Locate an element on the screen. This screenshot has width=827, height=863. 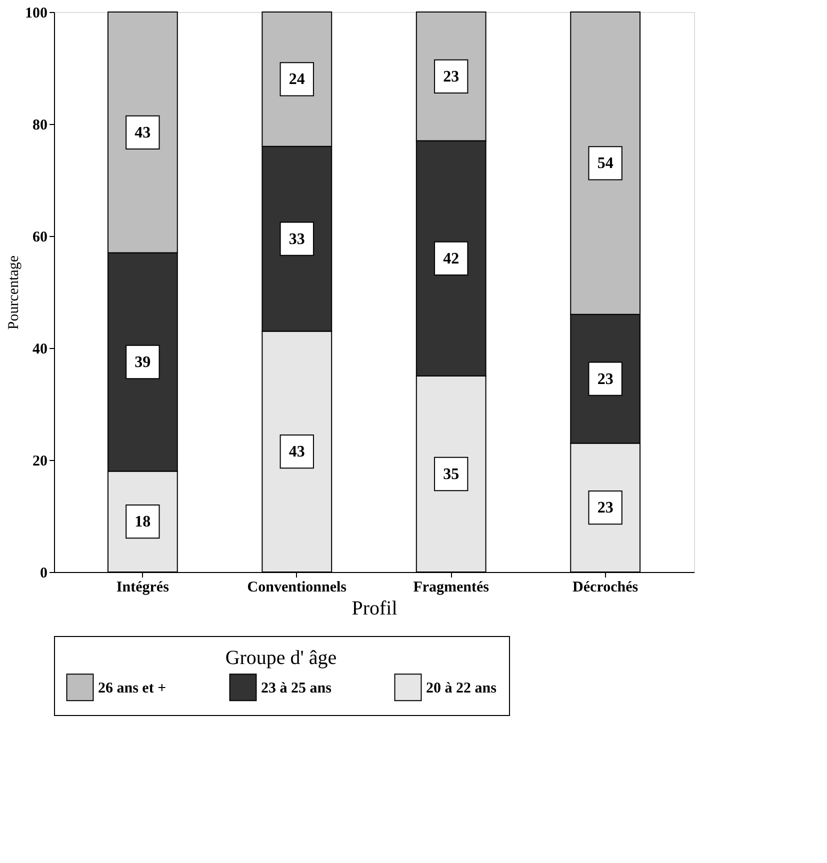
data-label: 42 is located at coordinates (451, 259).